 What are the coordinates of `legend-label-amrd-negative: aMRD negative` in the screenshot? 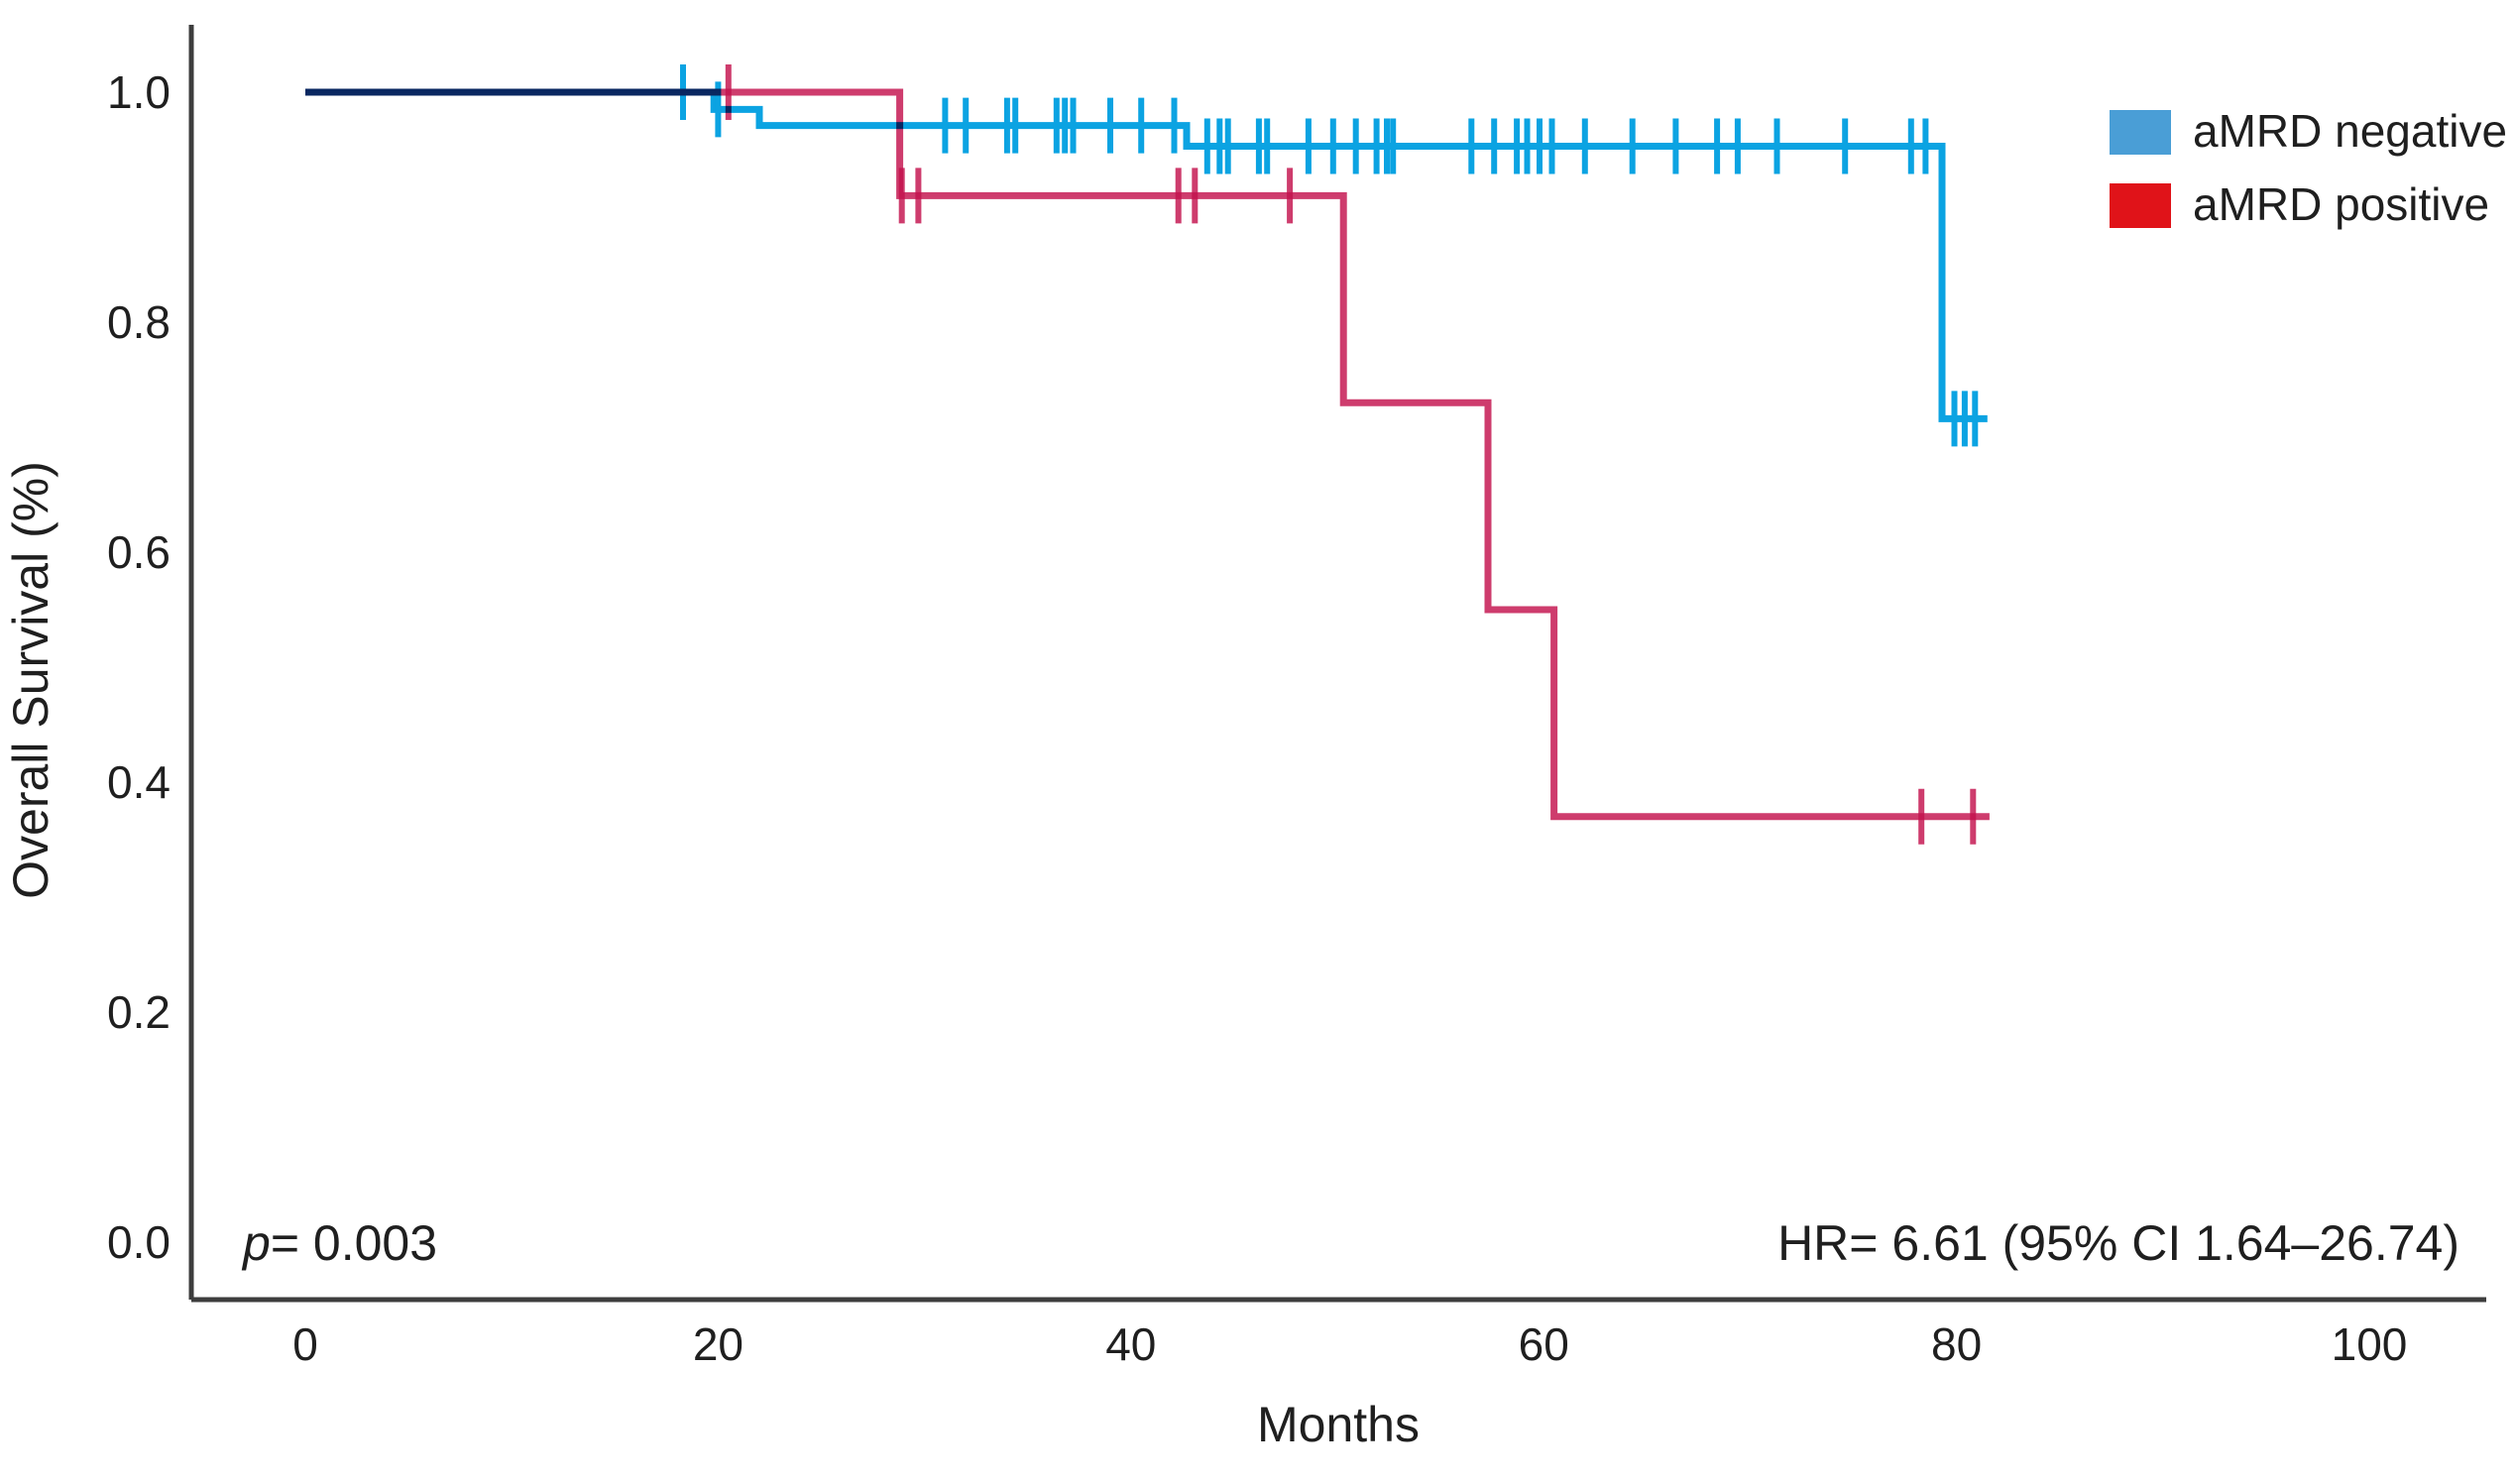 It's located at (2350, 131).